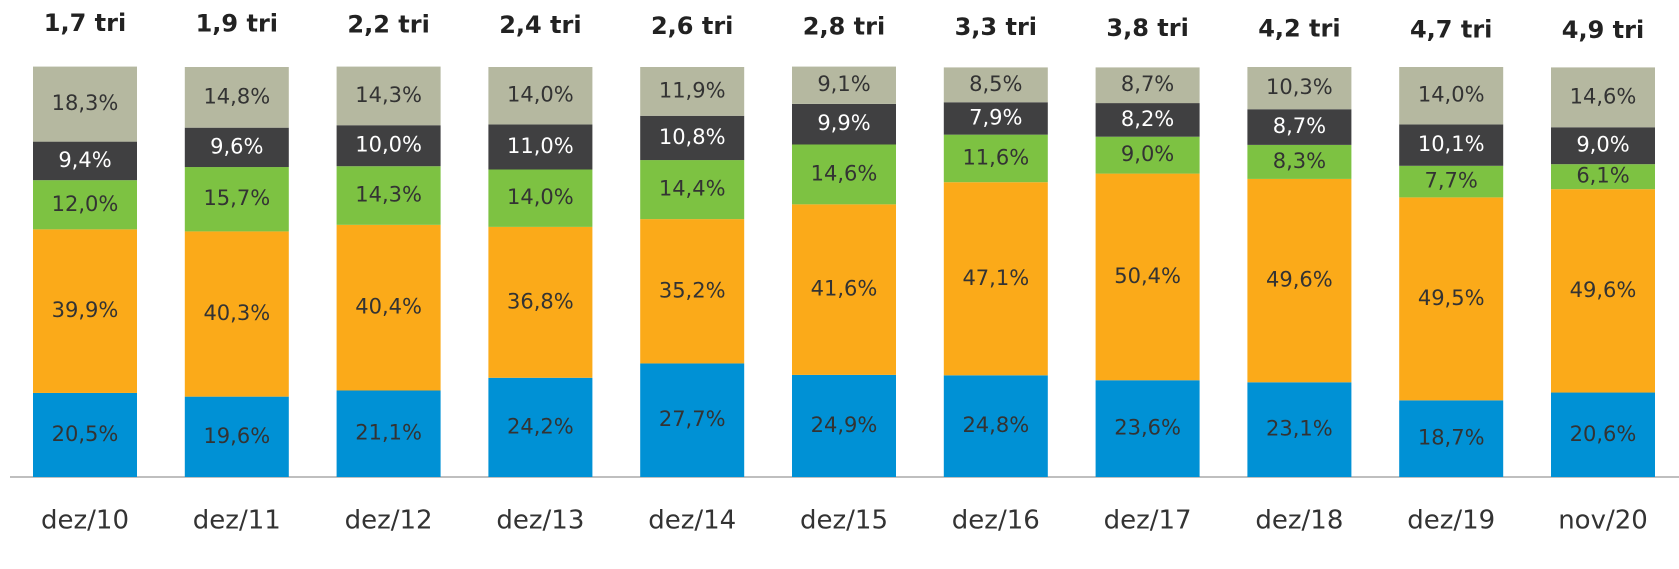 This screenshot has width=1679, height=569. I want to click on value-label: 10,8%, so click(692, 137).